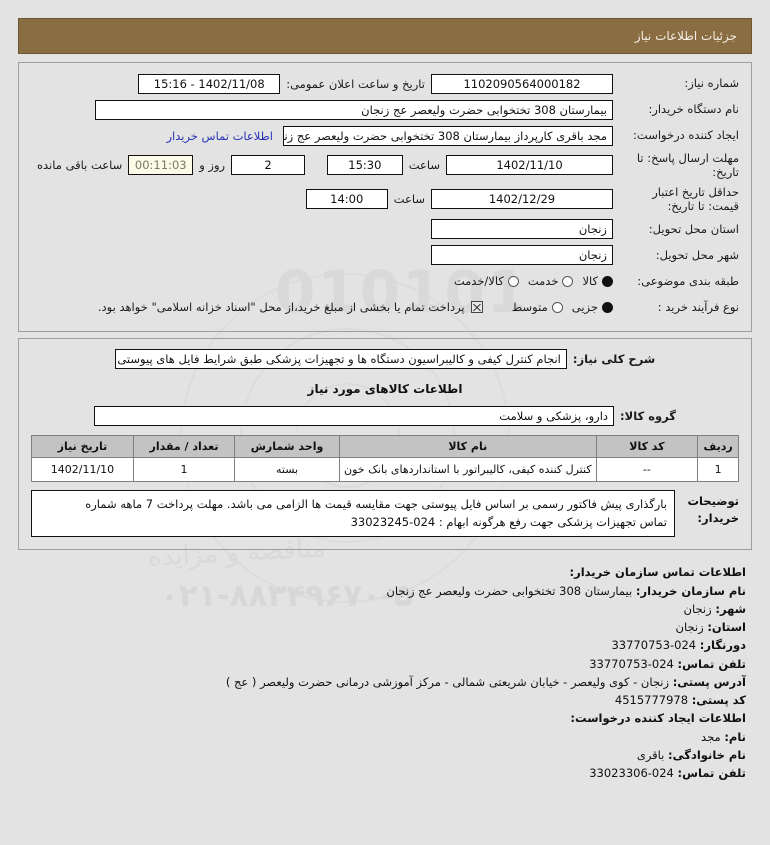 The height and width of the screenshot is (845, 770). What do you see at coordinates (590, 281) in the screenshot?
I see `radio-kala-label: کالا` at bounding box center [590, 281].